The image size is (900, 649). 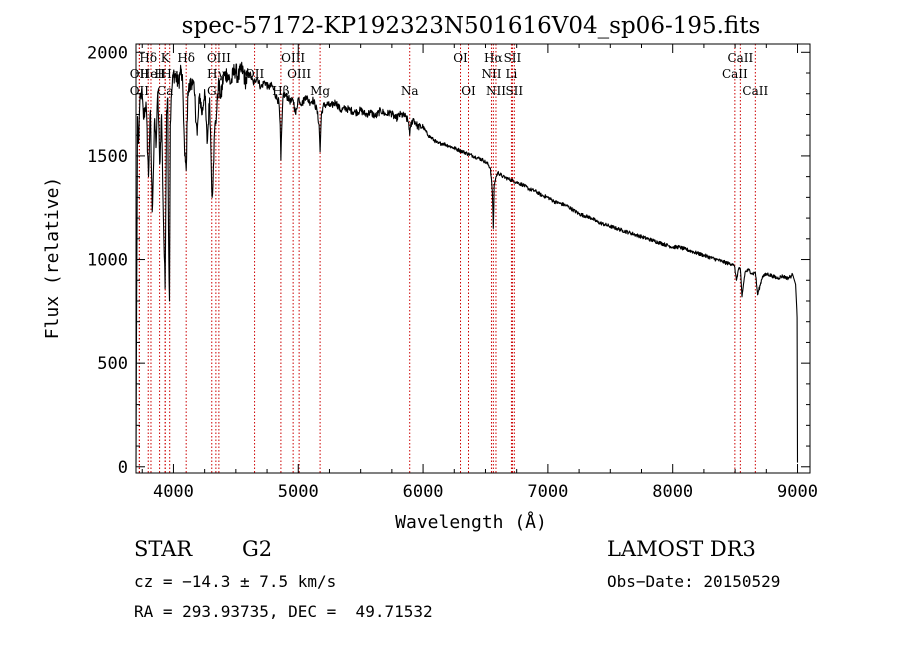 What do you see at coordinates (468, 91) in the screenshot?
I see `marker-lower-label-6: OI` at bounding box center [468, 91].